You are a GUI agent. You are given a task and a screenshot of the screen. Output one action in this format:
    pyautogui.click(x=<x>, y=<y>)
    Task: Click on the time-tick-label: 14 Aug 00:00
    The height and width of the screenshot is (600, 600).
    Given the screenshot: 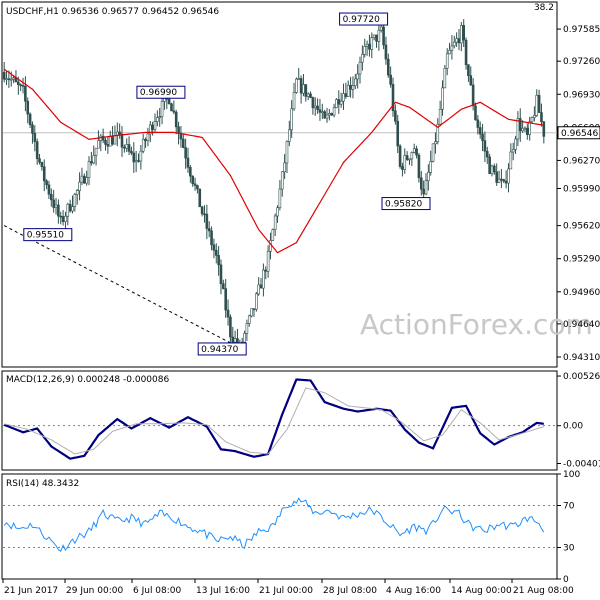 What is the action you would take?
    pyautogui.click(x=481, y=591)
    